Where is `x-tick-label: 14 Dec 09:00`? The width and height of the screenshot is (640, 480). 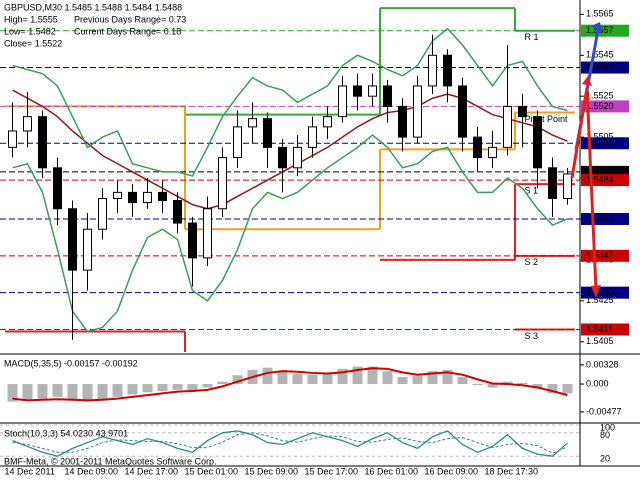
x-tick-label: 14 Dec 09:00 is located at coordinates (92, 471).